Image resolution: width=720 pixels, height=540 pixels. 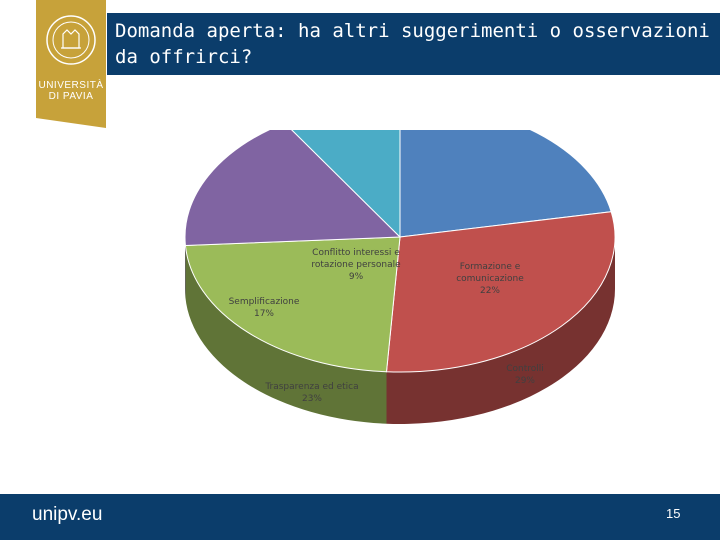 I want to click on slice-category-label: Formazione e, so click(x=490, y=267).